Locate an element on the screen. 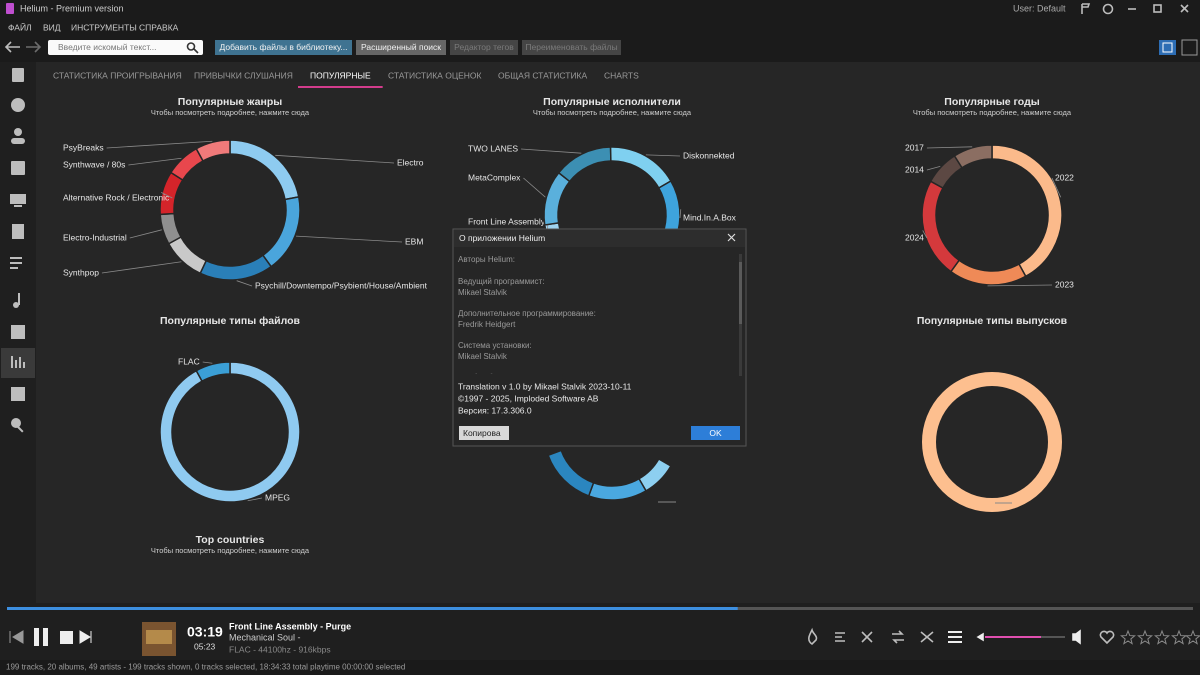 Image resolution: width=1200 pixels, height=675 pixels. credit-line: Особая благодарность: is located at coordinates (501, 377).